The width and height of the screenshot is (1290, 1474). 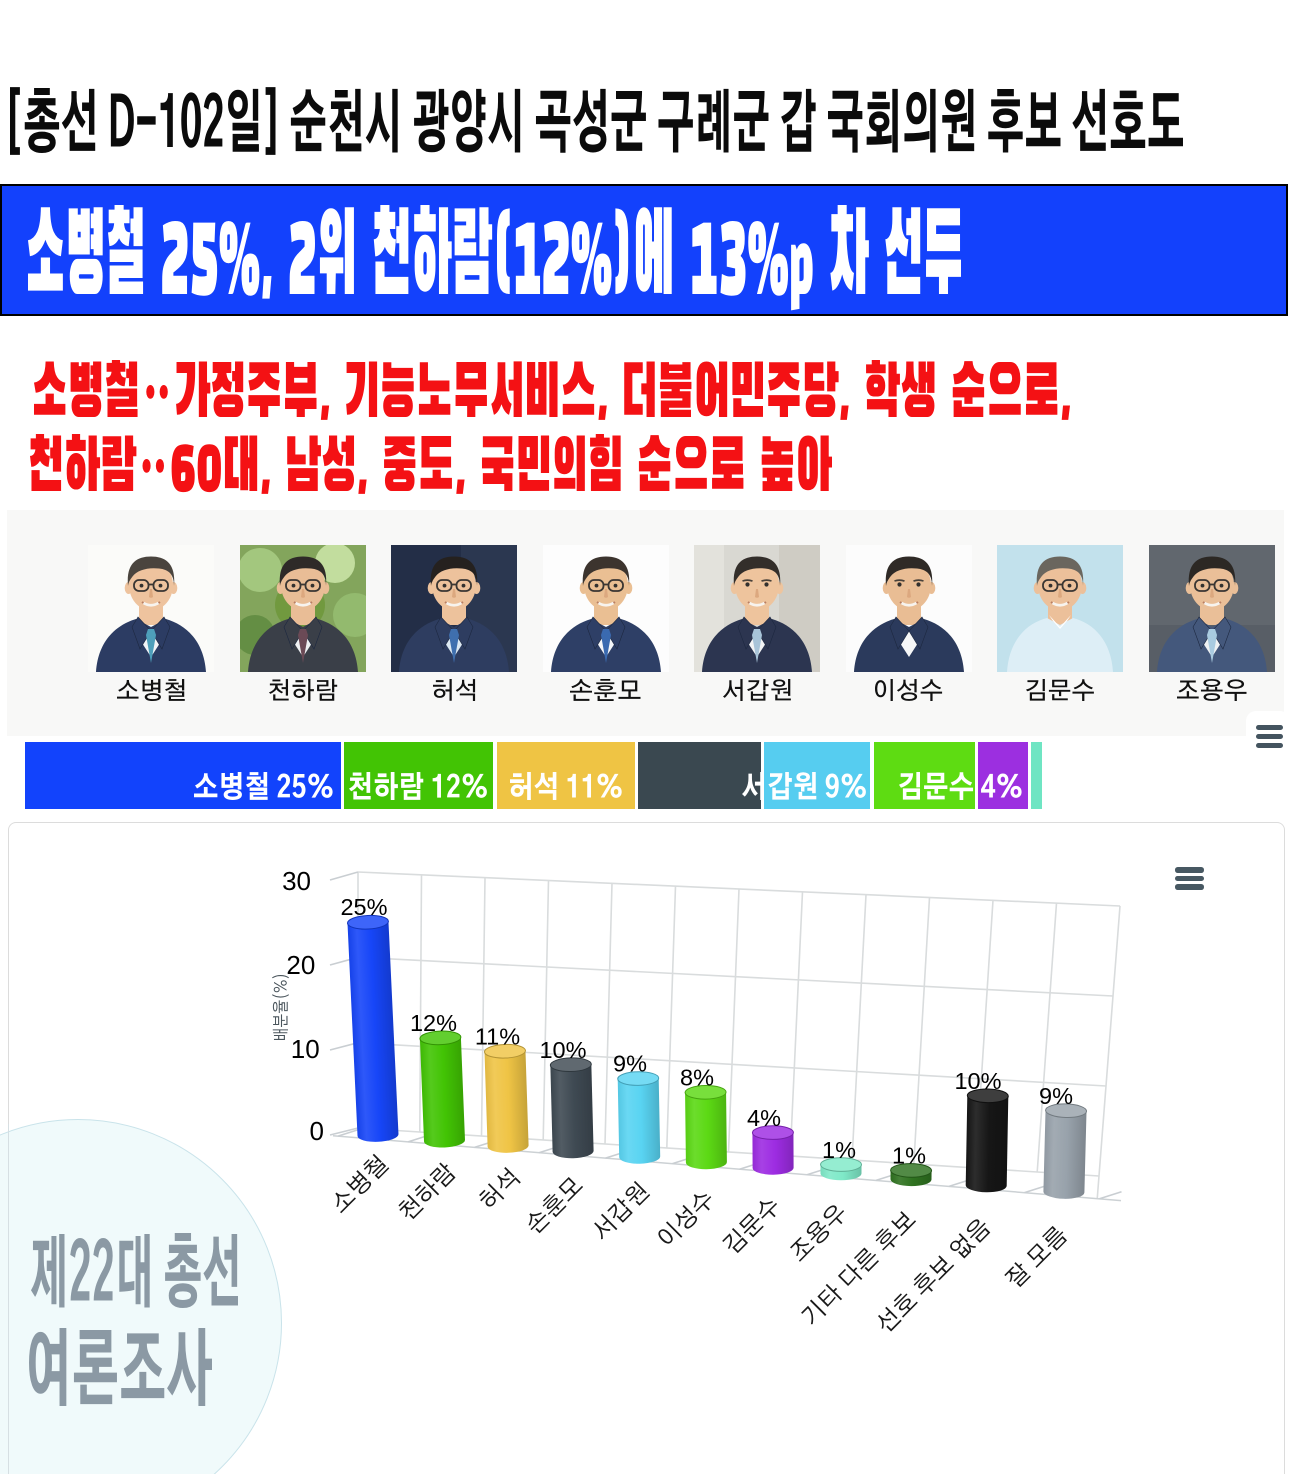 I want to click on svg-text: 8%, so click(x=697, y=1078).